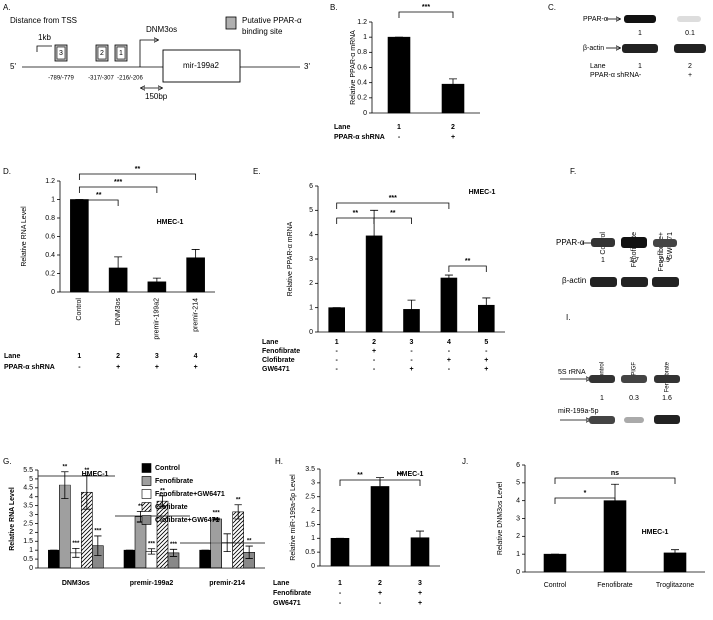 The width and height of the screenshot is (713, 620). Describe the element at coordinates (118, 312) in the screenshot. I see `x-tick-label: DNM3os` at that location.